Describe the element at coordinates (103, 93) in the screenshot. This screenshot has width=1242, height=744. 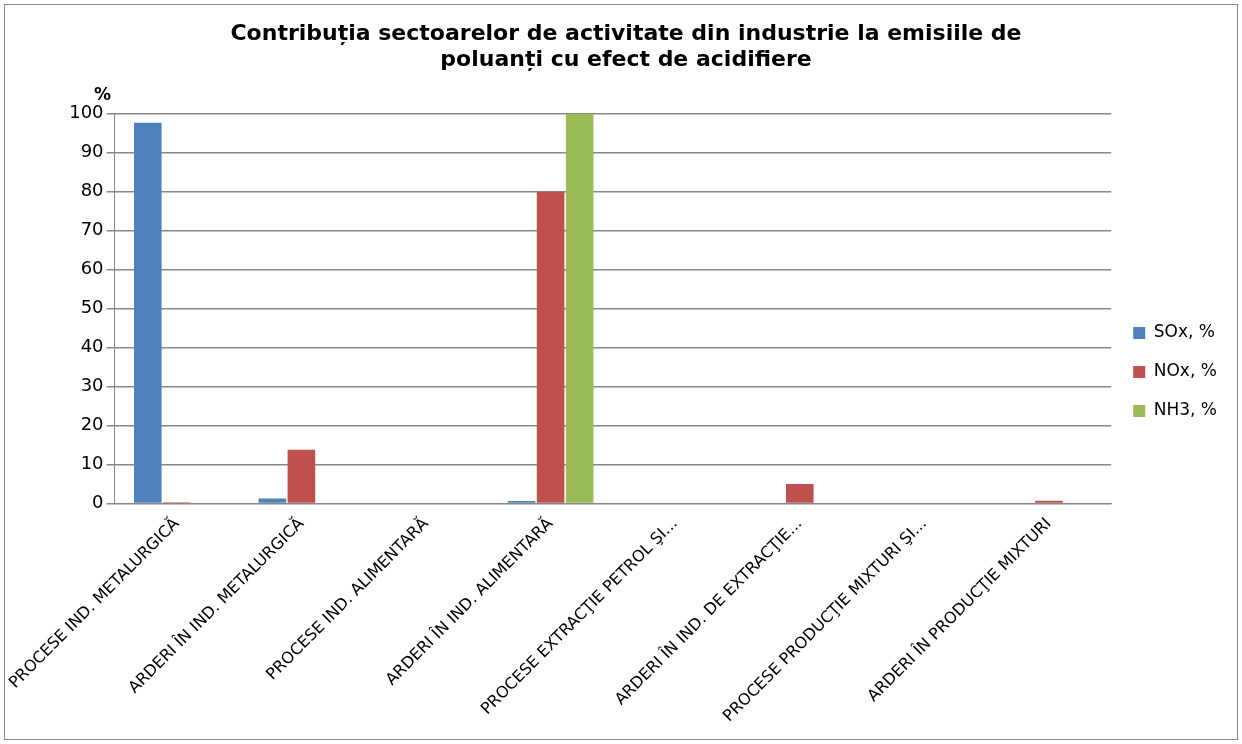
I see `y-axis-title: %` at that location.